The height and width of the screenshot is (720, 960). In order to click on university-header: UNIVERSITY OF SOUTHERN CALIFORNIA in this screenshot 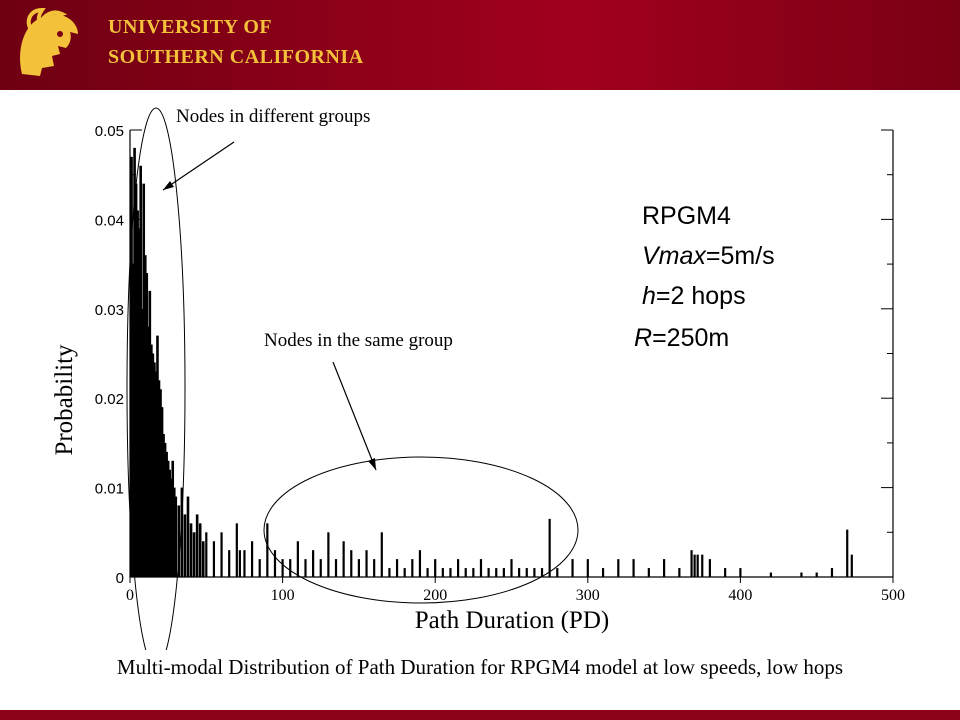, I will do `click(480, 45)`.